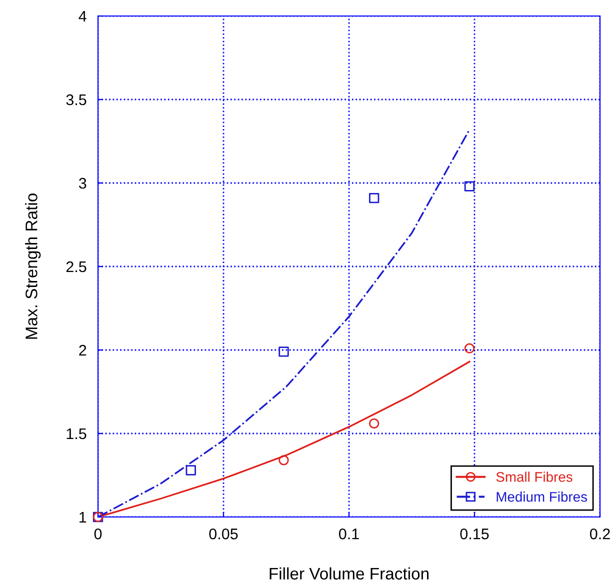 The height and width of the screenshot is (585, 615). What do you see at coordinates (98, 534) in the screenshot?
I see `x-tick-label: 0` at bounding box center [98, 534].